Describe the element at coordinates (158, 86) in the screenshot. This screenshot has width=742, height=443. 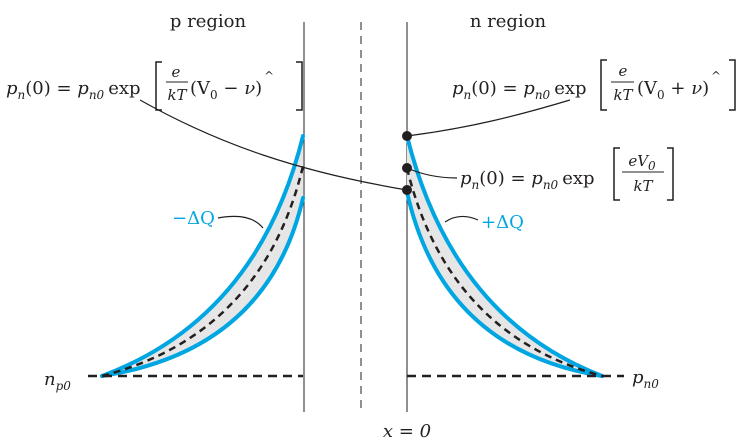
I see `left-bracket-open` at that location.